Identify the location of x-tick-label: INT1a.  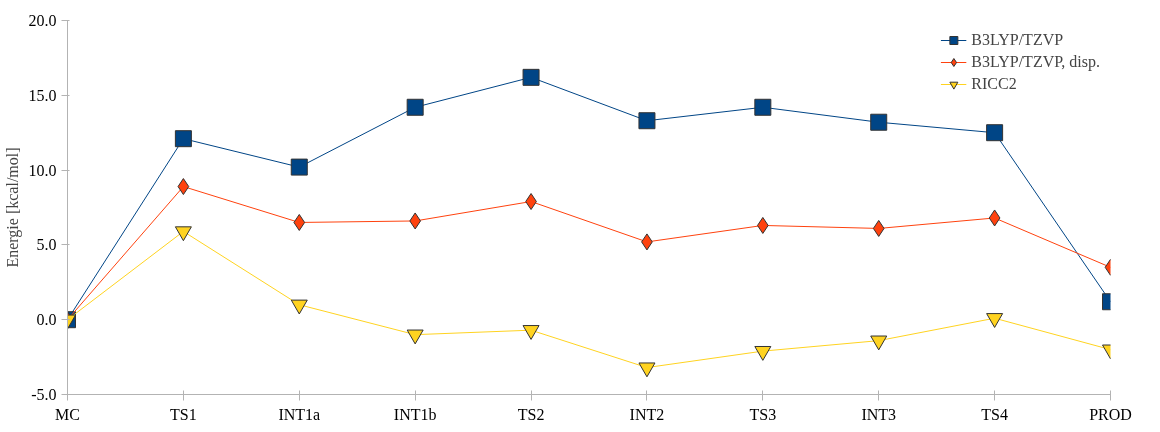
(299, 414).